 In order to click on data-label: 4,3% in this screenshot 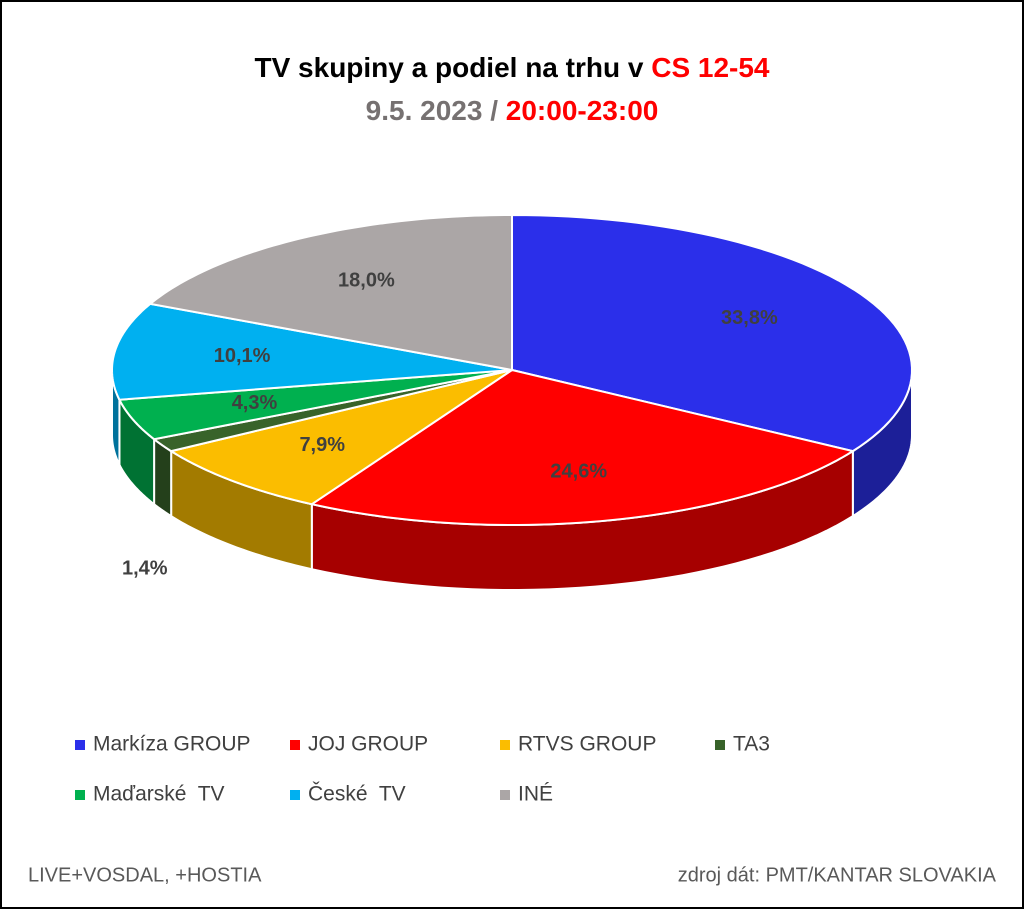, I will do `click(255, 403)`.